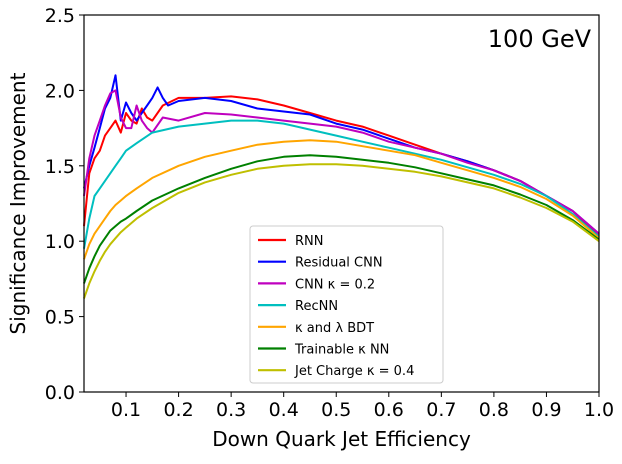 This screenshot has width=622, height=464. I want to click on legend-label-4: κ and λ BDT, so click(334, 328).